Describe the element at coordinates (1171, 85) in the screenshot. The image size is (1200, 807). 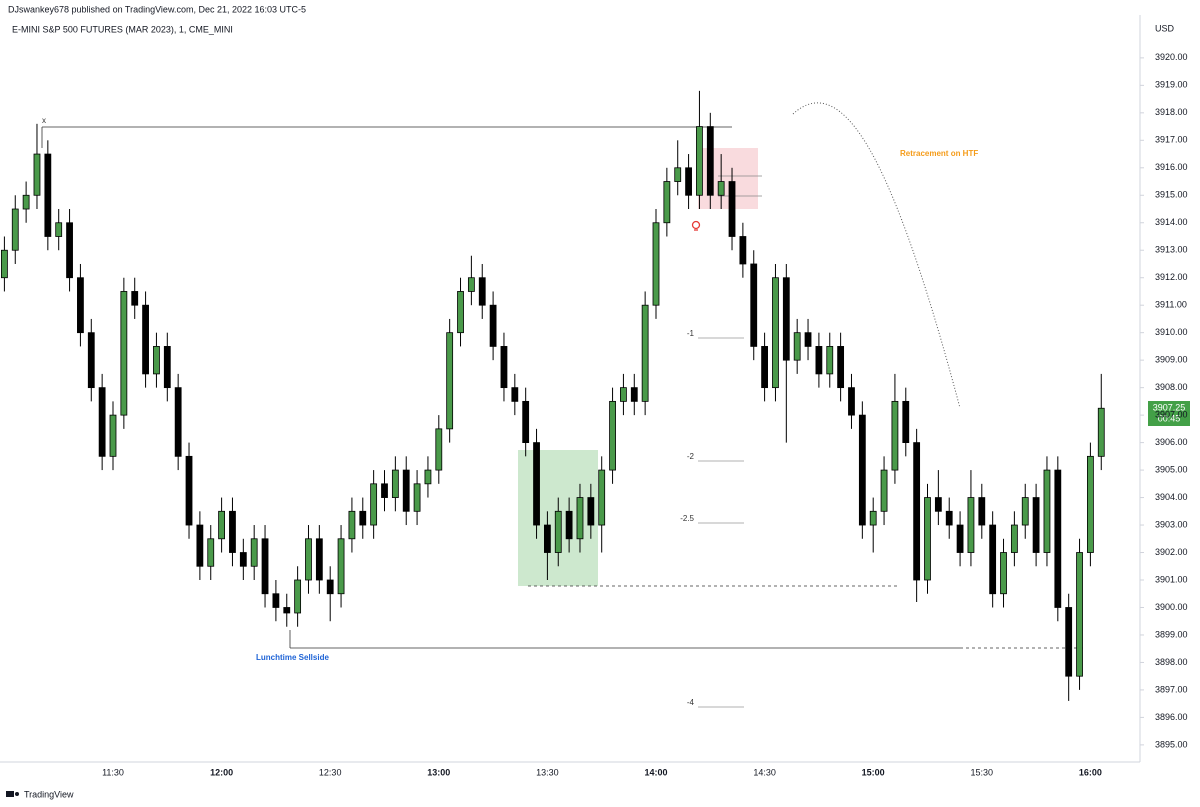
I see `y-tick-label: 3919.00` at that location.